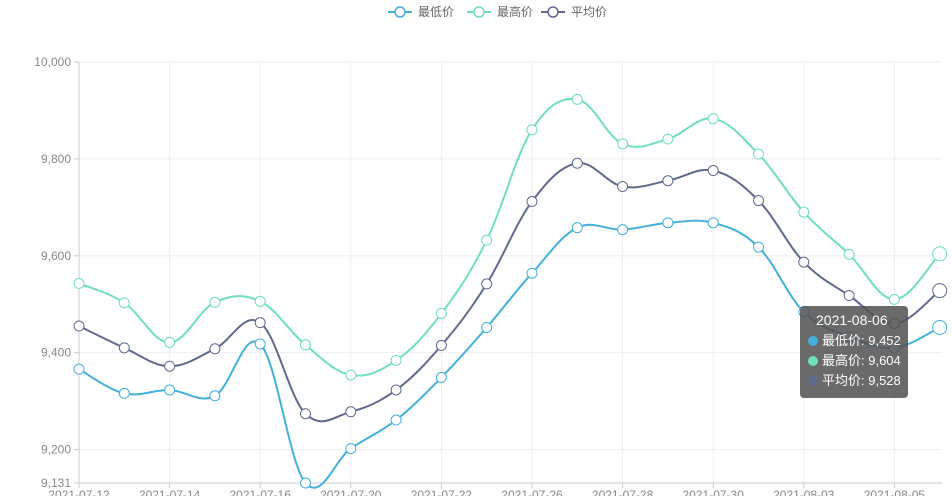 The width and height of the screenshot is (952, 496). Describe the element at coordinates (261, 492) in the screenshot. I see `x-tick-label: 2021-07-16` at that location.